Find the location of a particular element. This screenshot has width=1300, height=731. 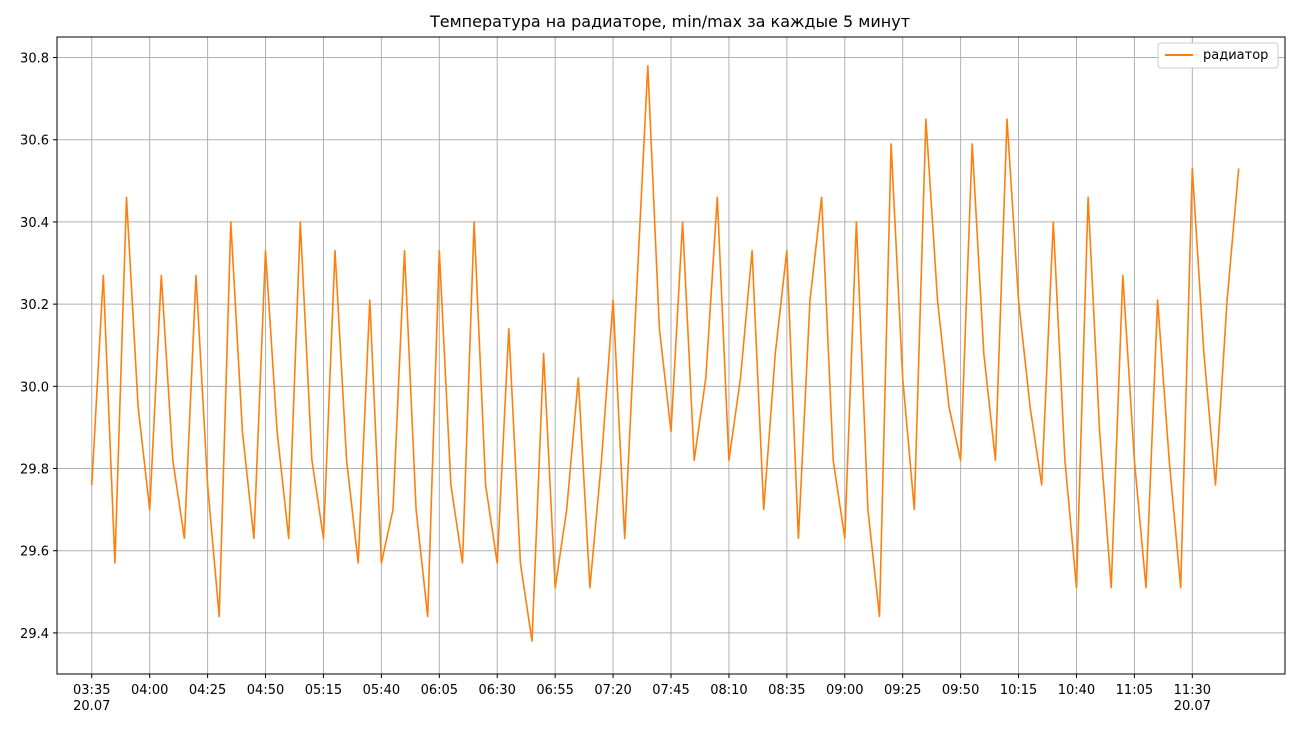

y-tick-label: 30.6 is located at coordinates (34, 141).